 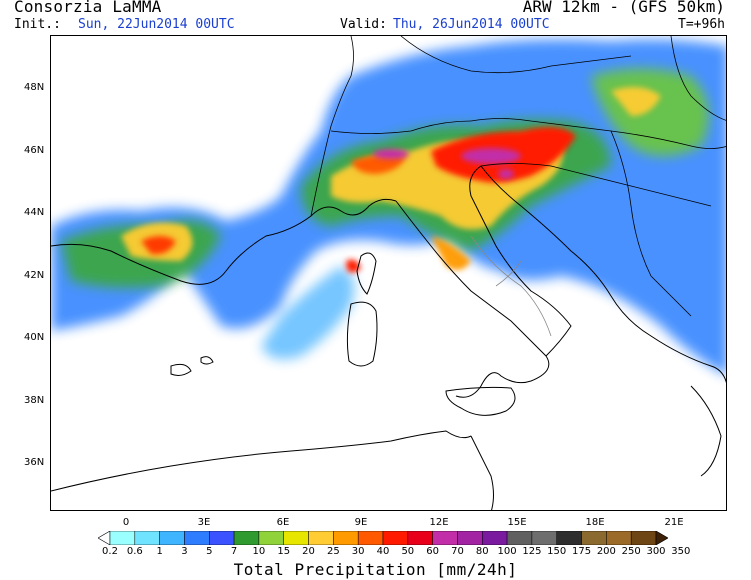 What do you see at coordinates (606, 551) in the screenshot?
I see `colorbar-label: 200` at bounding box center [606, 551].